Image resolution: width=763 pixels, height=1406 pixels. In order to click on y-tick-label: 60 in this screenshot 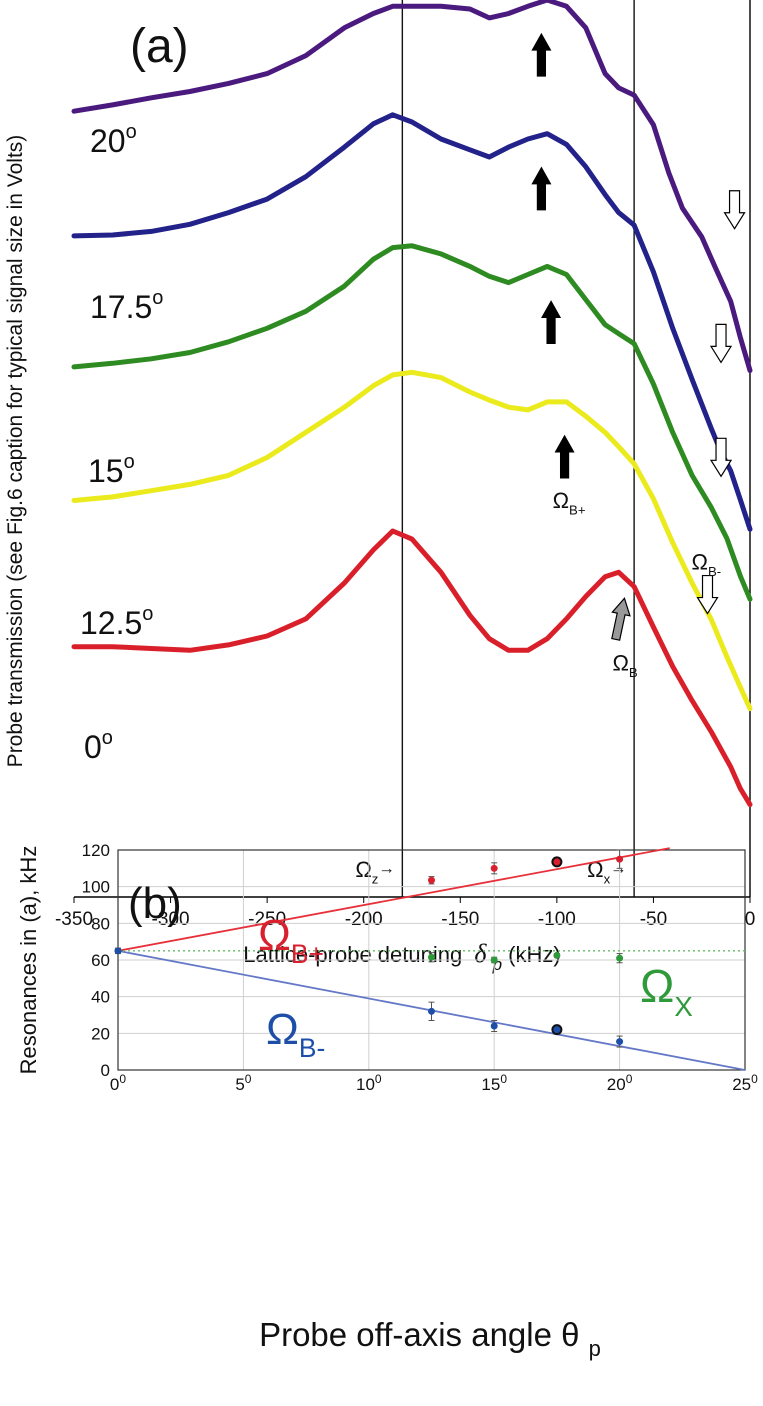, I will do `click(100, 960)`.